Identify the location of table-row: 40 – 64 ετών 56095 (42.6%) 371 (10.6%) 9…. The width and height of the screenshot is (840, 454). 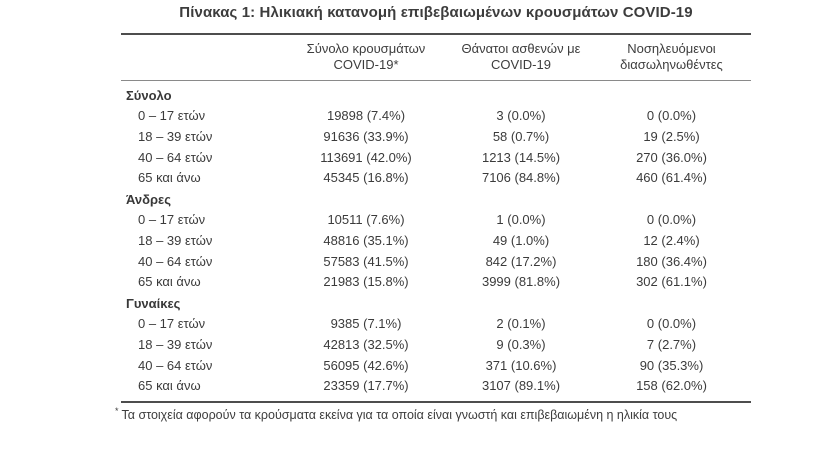
(436, 365).